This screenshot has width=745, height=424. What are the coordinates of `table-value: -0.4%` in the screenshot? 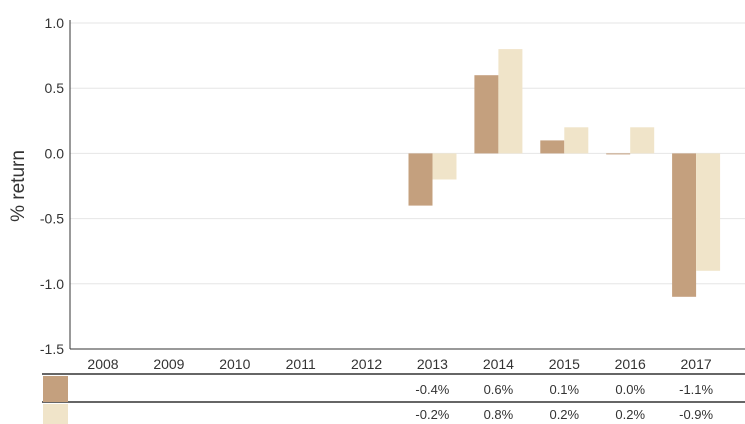 It's located at (432, 389).